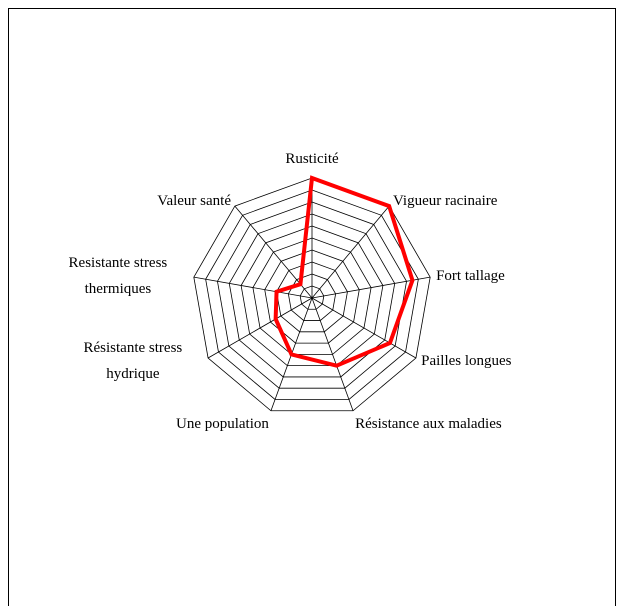 This screenshot has height=606, width=624. What do you see at coordinates (312, 159) in the screenshot?
I see `axis-label: Rusticité` at bounding box center [312, 159].